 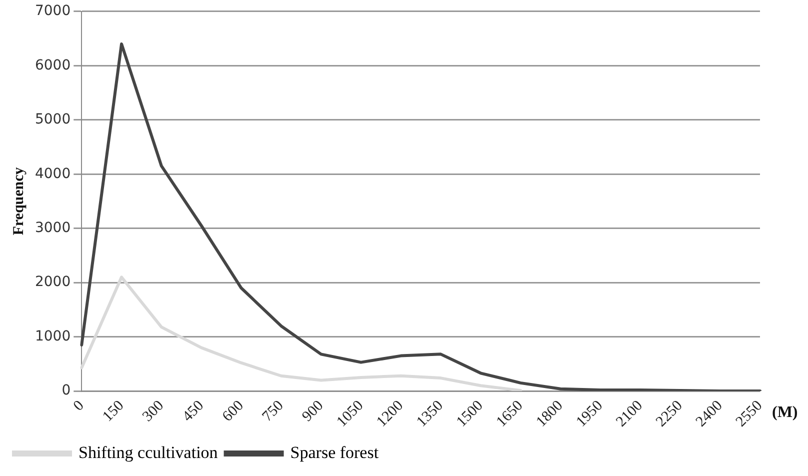 I want to click on x-tick-label: 0, so click(x=79, y=406).